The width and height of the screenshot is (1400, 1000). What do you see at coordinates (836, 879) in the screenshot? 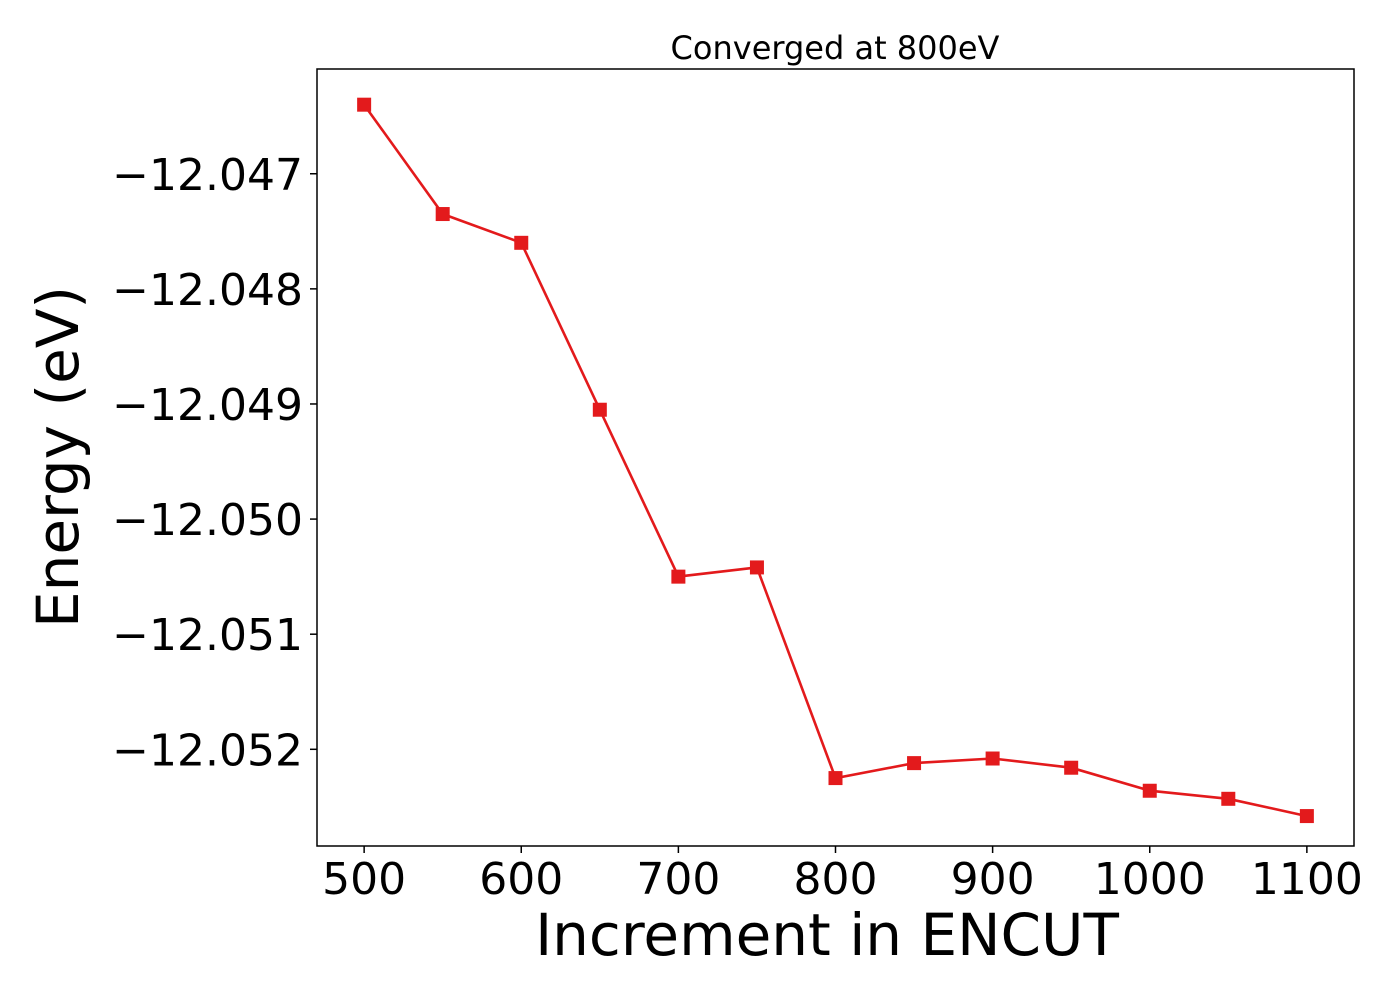
I see `x-tick-label: 800` at bounding box center [836, 879].